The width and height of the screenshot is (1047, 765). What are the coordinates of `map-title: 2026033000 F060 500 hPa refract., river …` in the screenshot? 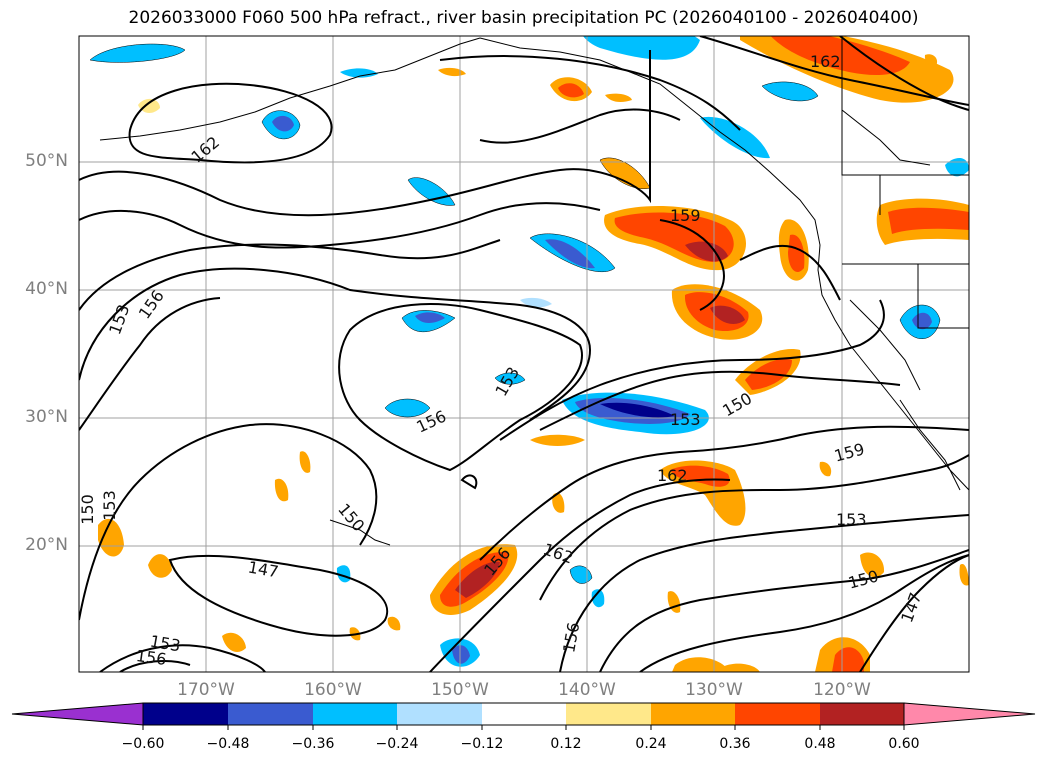 It's located at (523, 18).